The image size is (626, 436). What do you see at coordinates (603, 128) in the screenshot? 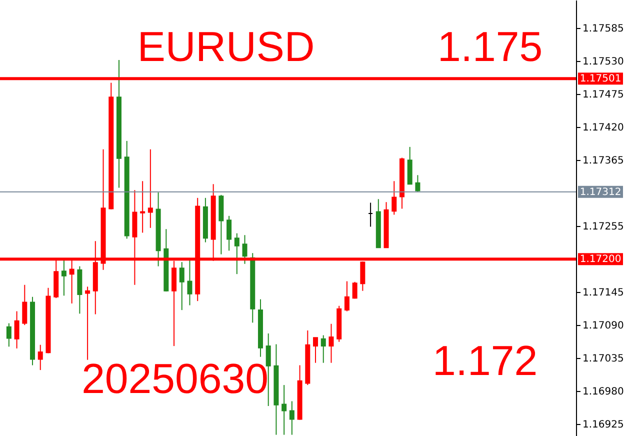
I see `y-tick-label: 1.17420` at bounding box center [603, 128].